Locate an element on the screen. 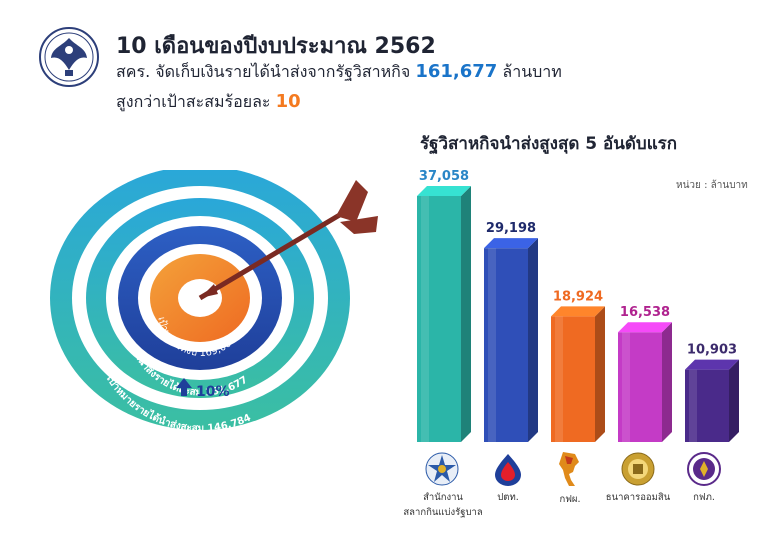 This screenshot has height=551, width=780. egat-caption: กฟผ. is located at coordinates (570, 499).